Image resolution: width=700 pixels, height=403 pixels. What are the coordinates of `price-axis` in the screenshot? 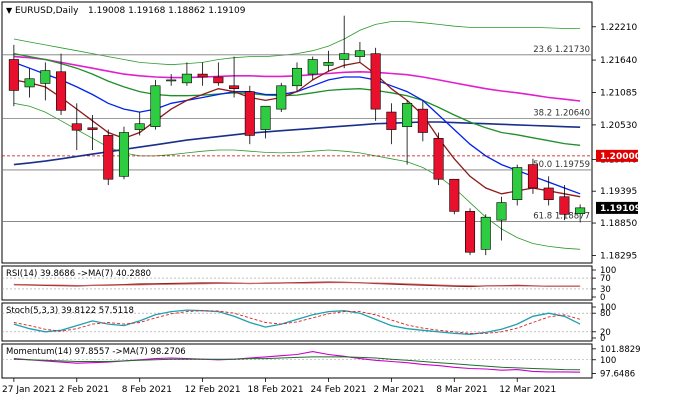 It's located at (645, 132).